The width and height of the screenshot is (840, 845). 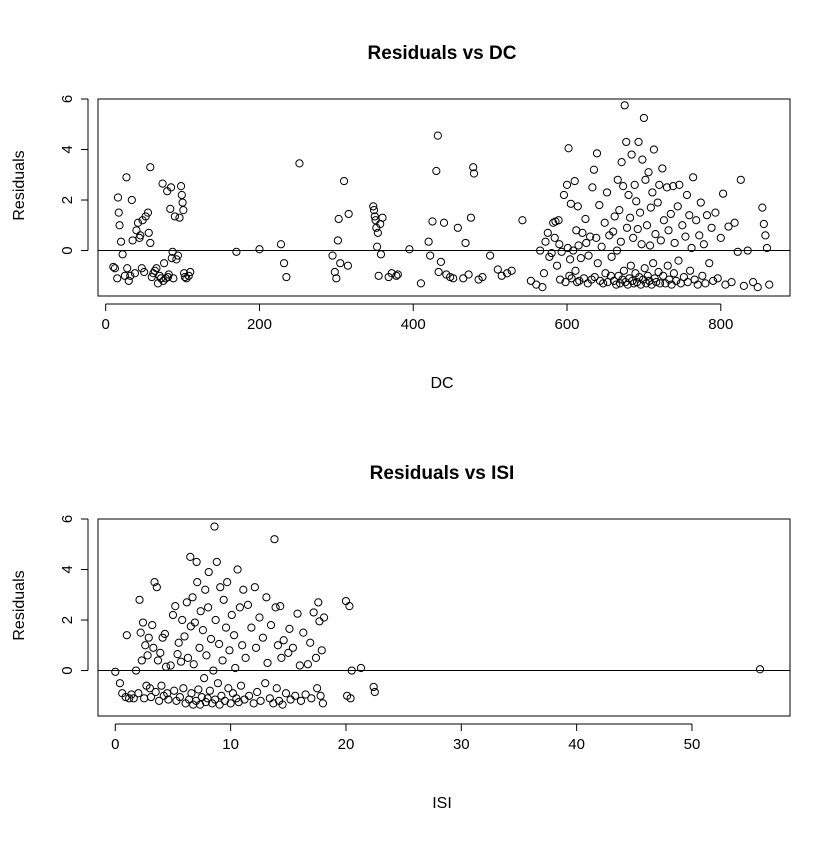 I want to click on x-tick-label: 600, so click(x=567, y=324).